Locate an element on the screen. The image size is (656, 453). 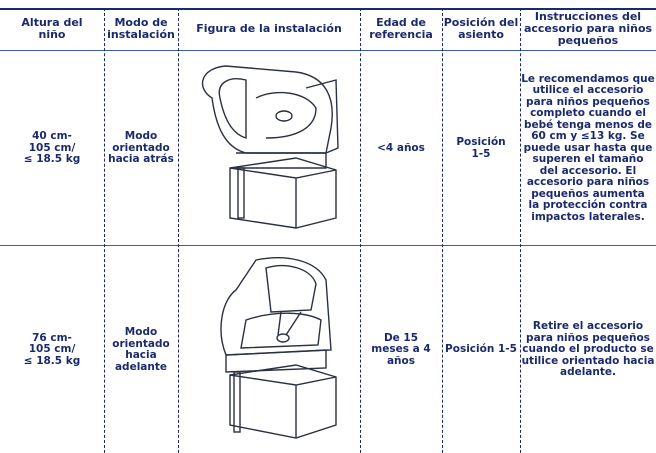
age-cell: <4 años is located at coordinates (401, 147).